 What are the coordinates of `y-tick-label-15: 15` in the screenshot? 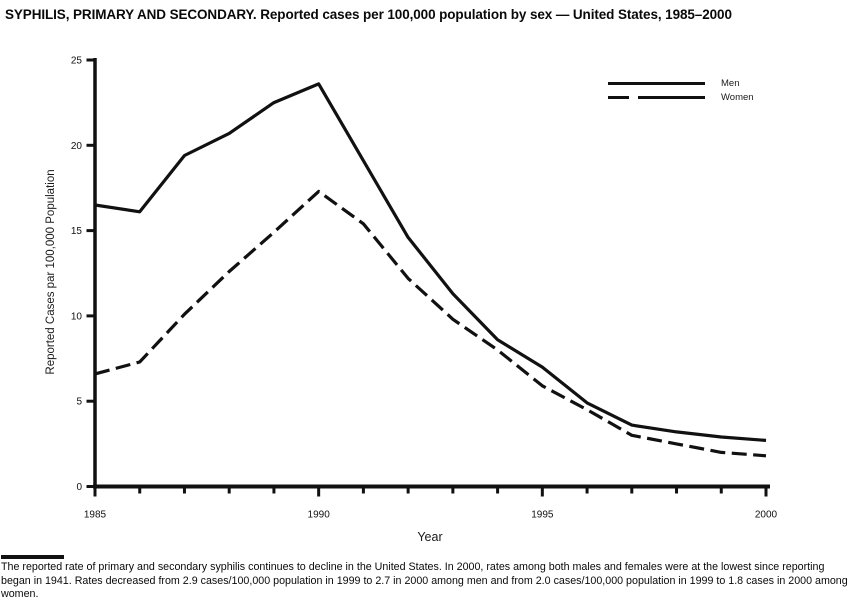 It's located at (77, 231).